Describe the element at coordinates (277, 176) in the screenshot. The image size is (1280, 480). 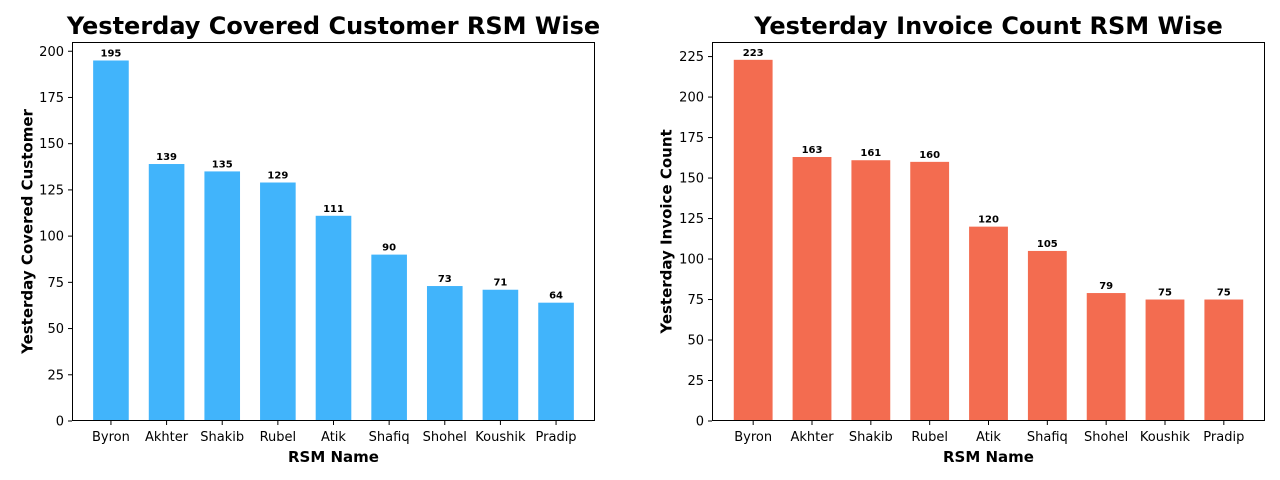
I see `data-label: 129` at that location.